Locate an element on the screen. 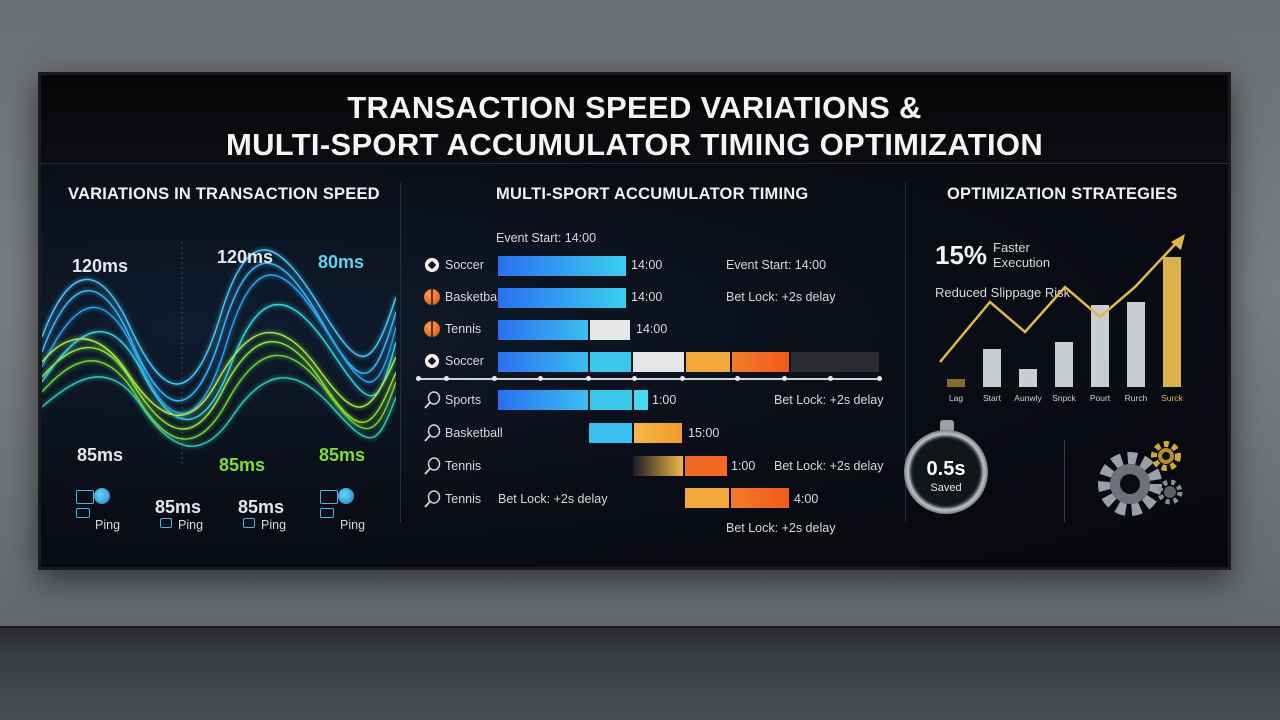 The width and height of the screenshot is (1280, 720). row-3-time: 14:00 is located at coordinates (652, 329).